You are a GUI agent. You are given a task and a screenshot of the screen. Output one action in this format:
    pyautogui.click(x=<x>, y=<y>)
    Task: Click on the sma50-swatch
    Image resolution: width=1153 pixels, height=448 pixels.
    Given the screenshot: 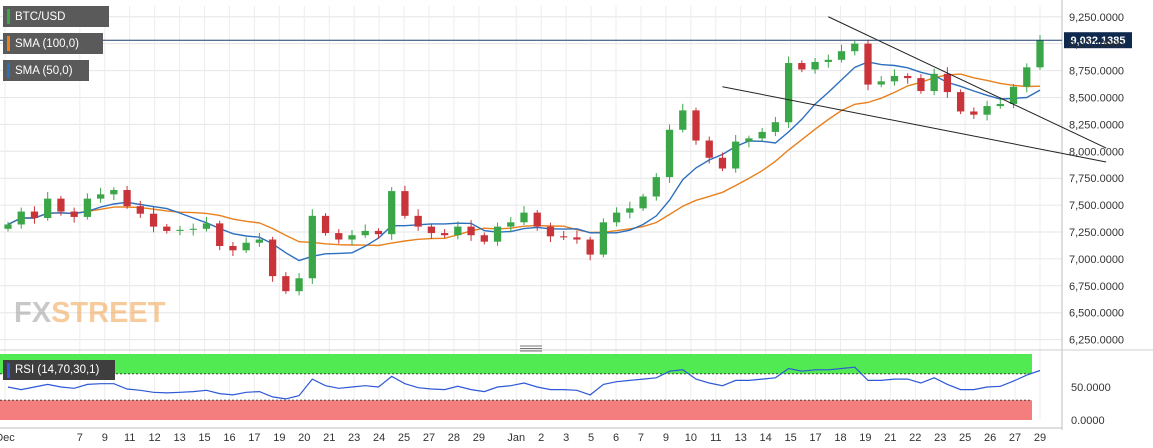 What is the action you would take?
    pyautogui.click(x=8, y=70)
    